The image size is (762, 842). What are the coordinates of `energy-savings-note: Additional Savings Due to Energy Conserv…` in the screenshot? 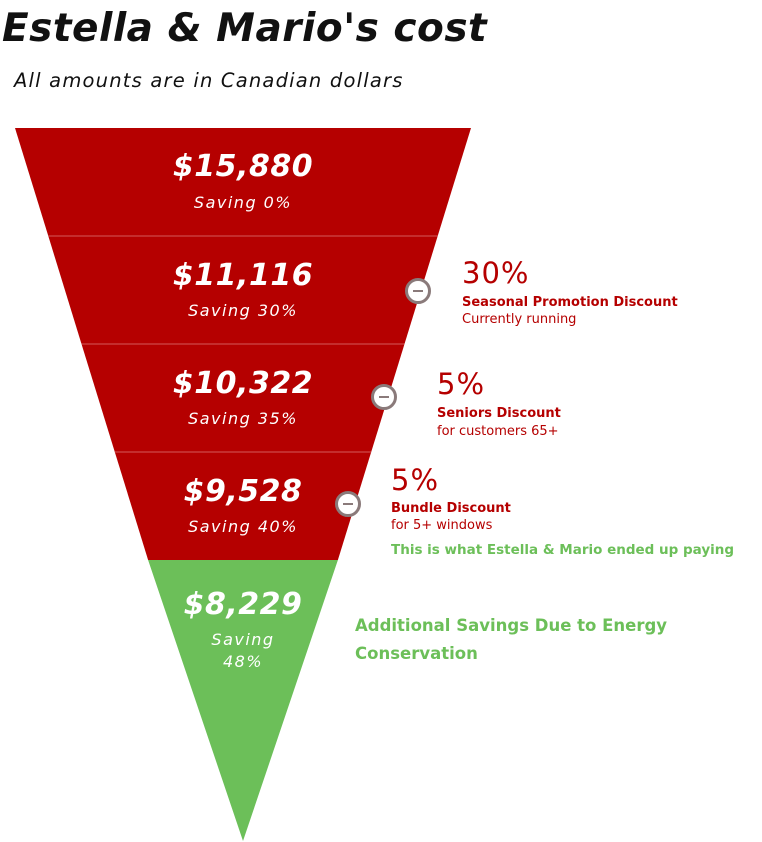 It's located at (511, 639).